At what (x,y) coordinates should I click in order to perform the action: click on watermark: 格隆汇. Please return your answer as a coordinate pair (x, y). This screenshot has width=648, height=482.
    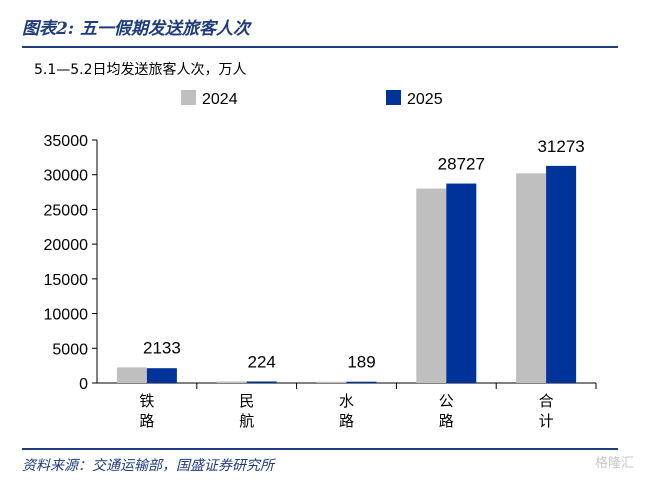
    Looking at the image, I should click on (614, 463).